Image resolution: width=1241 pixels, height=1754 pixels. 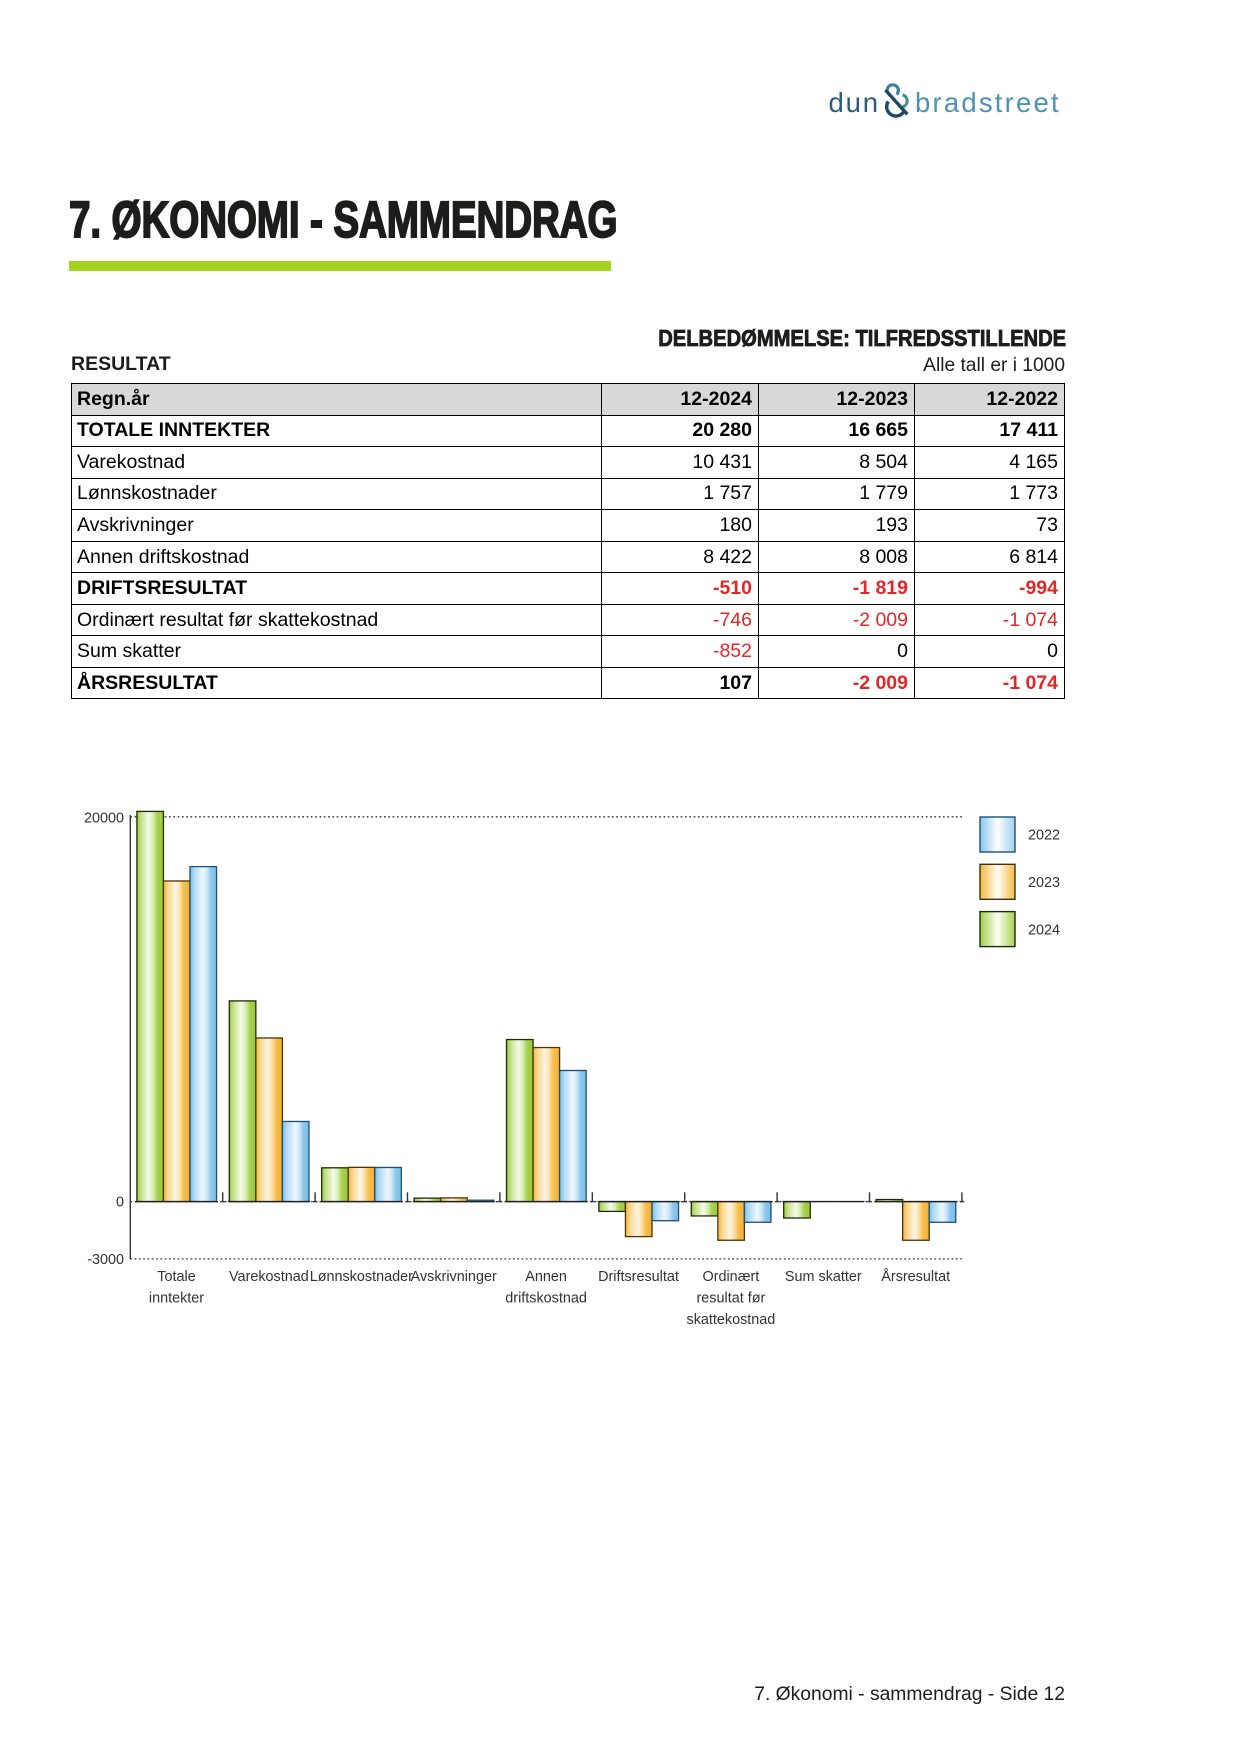 I want to click on svg-text: driftskostnad, so click(x=546, y=1299).